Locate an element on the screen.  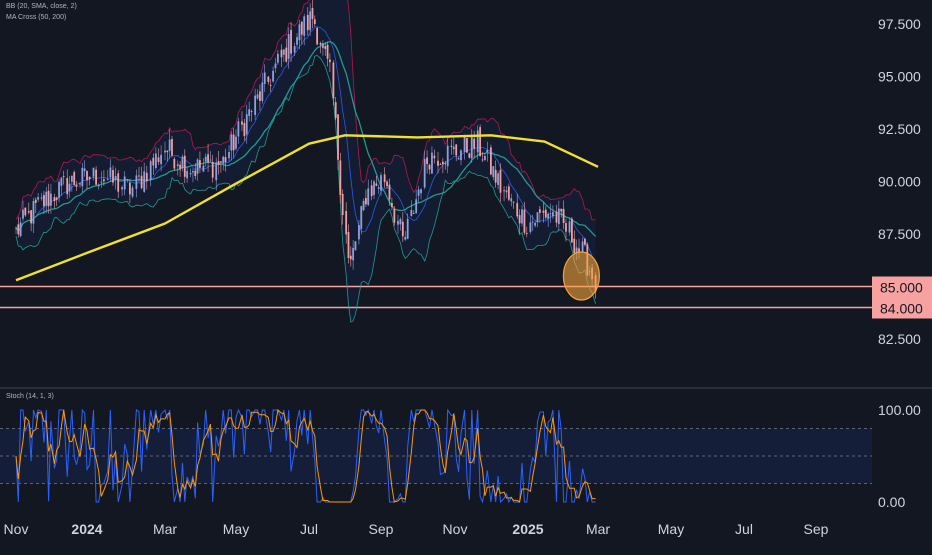
y-tick-label: 97.500 is located at coordinates (899, 24).